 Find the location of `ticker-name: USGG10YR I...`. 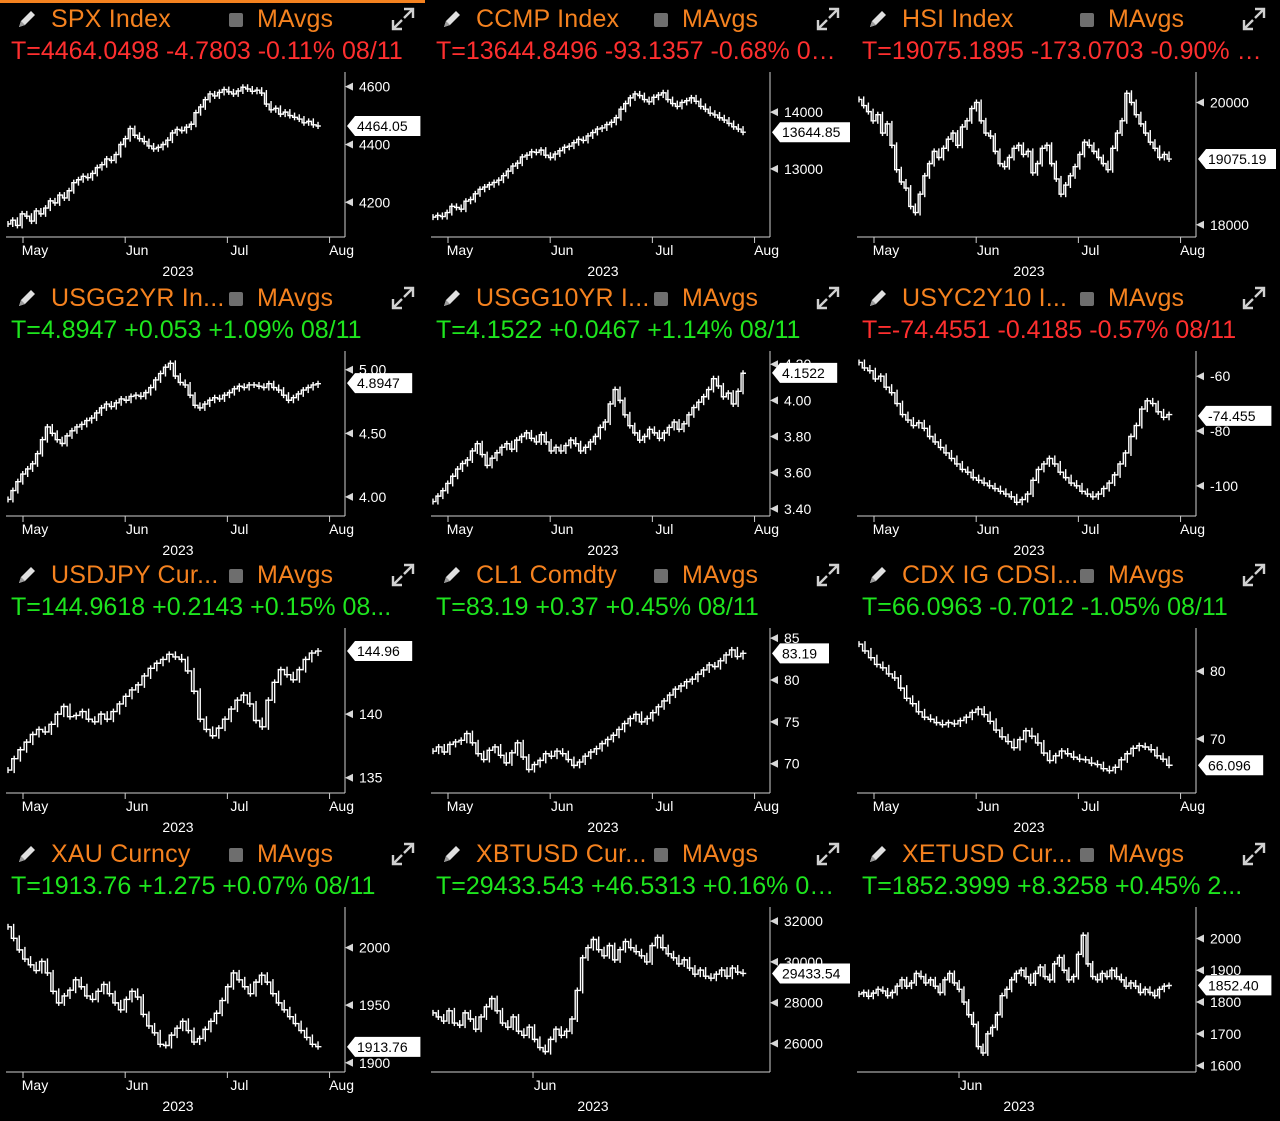

ticker-name: USGG10YR I... is located at coordinates (563, 298).